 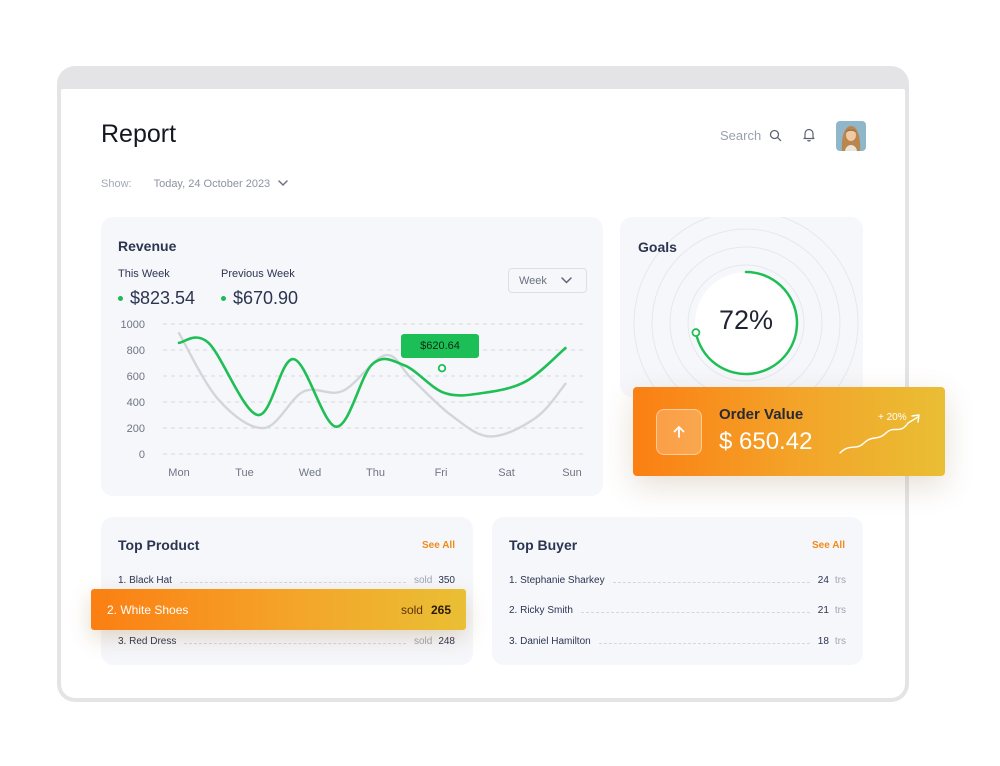 What do you see at coordinates (823, 610) in the screenshot?
I see `buyer-count: 21` at bounding box center [823, 610].